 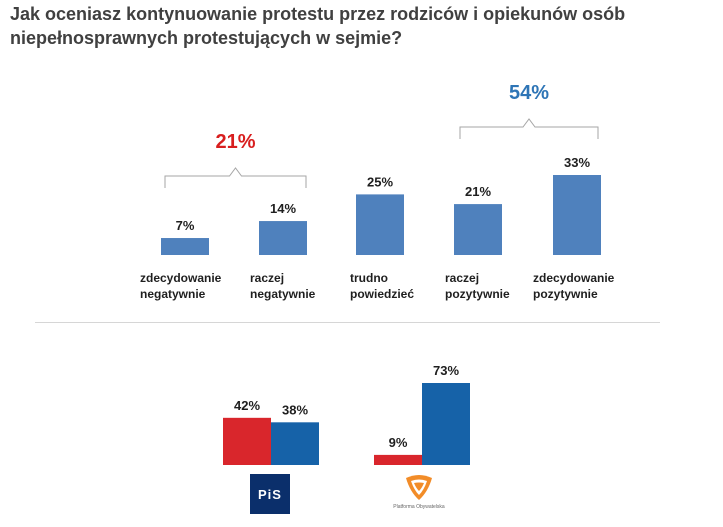 What do you see at coordinates (419, 487) in the screenshot?
I see `po-bird-icon` at bounding box center [419, 487].